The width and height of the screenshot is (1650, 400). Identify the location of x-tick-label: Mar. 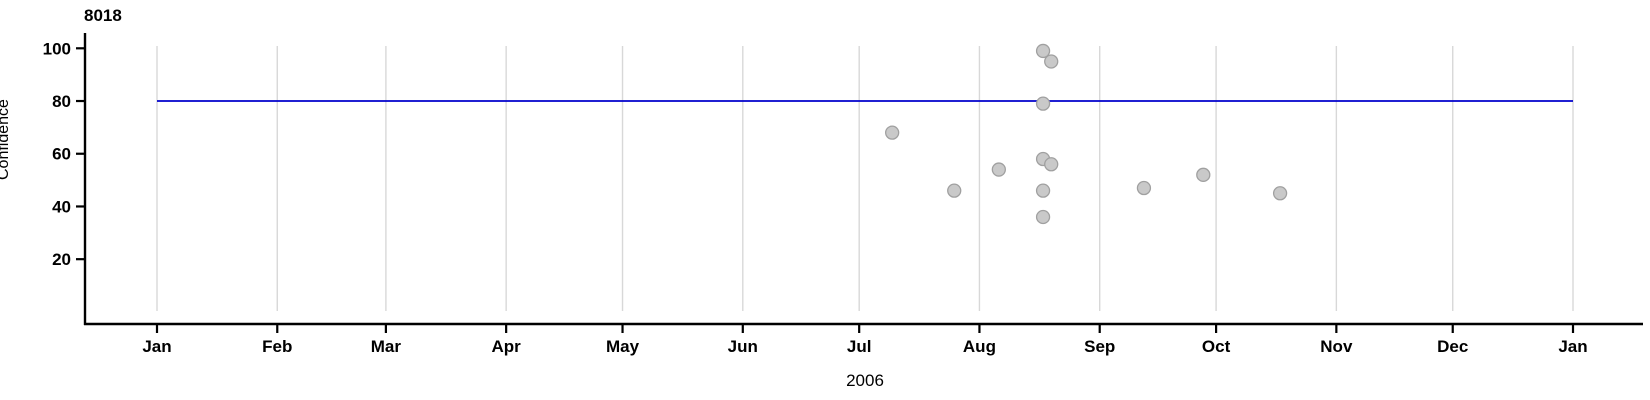
(386, 346).